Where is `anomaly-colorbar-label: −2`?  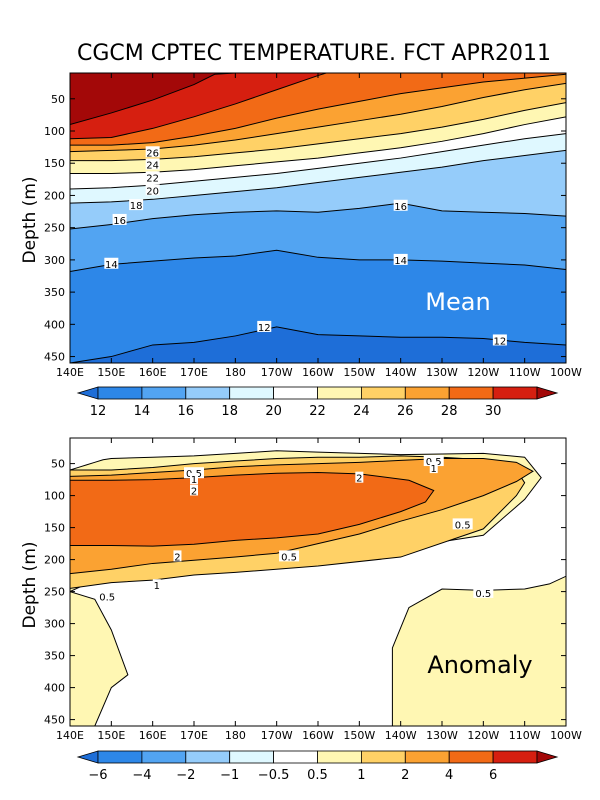 anomaly-colorbar-label: −2 is located at coordinates (185, 775).